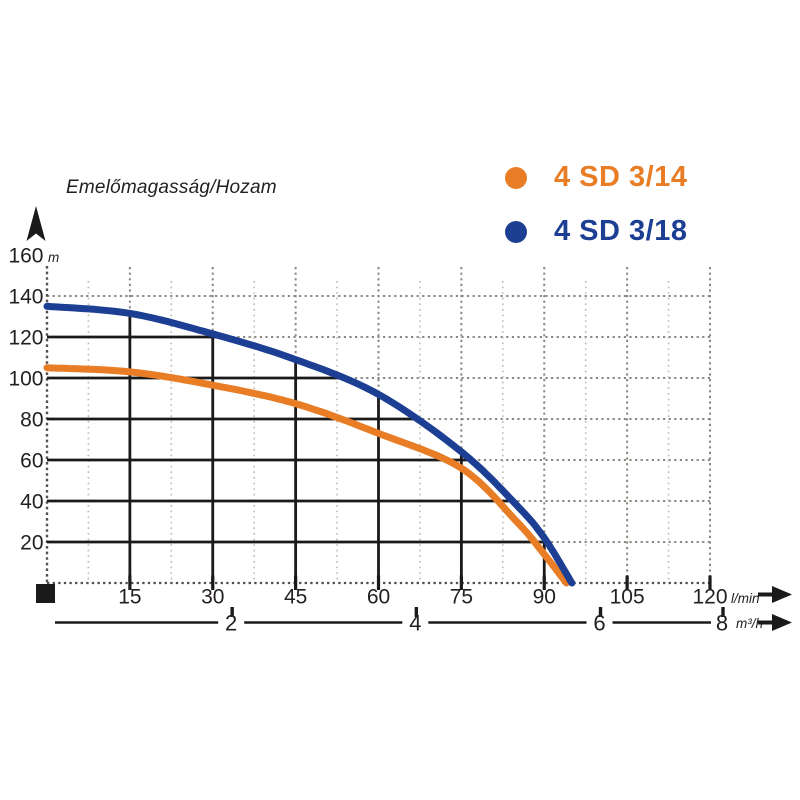 This screenshot has height=800, width=800. I want to click on x-axis-unit: l/min, so click(745, 598).